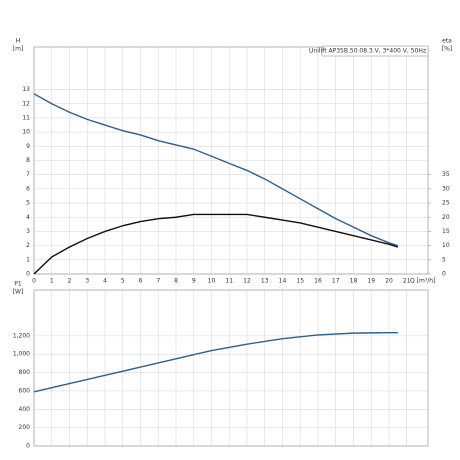 This screenshot has height=460, width=460. I want to click on y-tick-label: 600, so click(25, 390).